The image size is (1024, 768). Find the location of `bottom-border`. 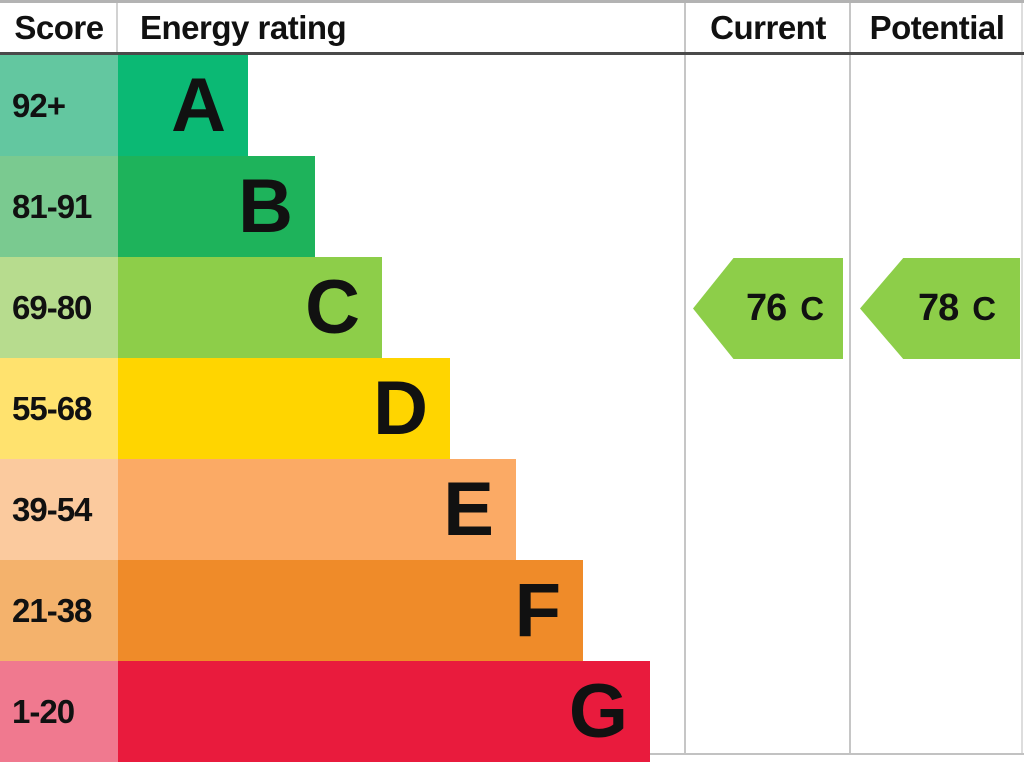

bottom-border is located at coordinates (837, 754).